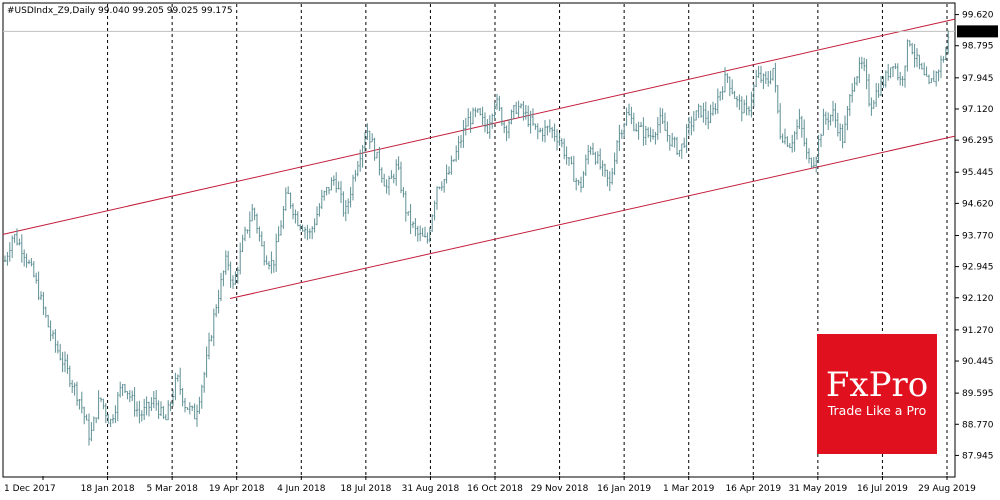  What do you see at coordinates (978, 47) in the screenshot?
I see `y-tick-label: 98.795` at bounding box center [978, 47].